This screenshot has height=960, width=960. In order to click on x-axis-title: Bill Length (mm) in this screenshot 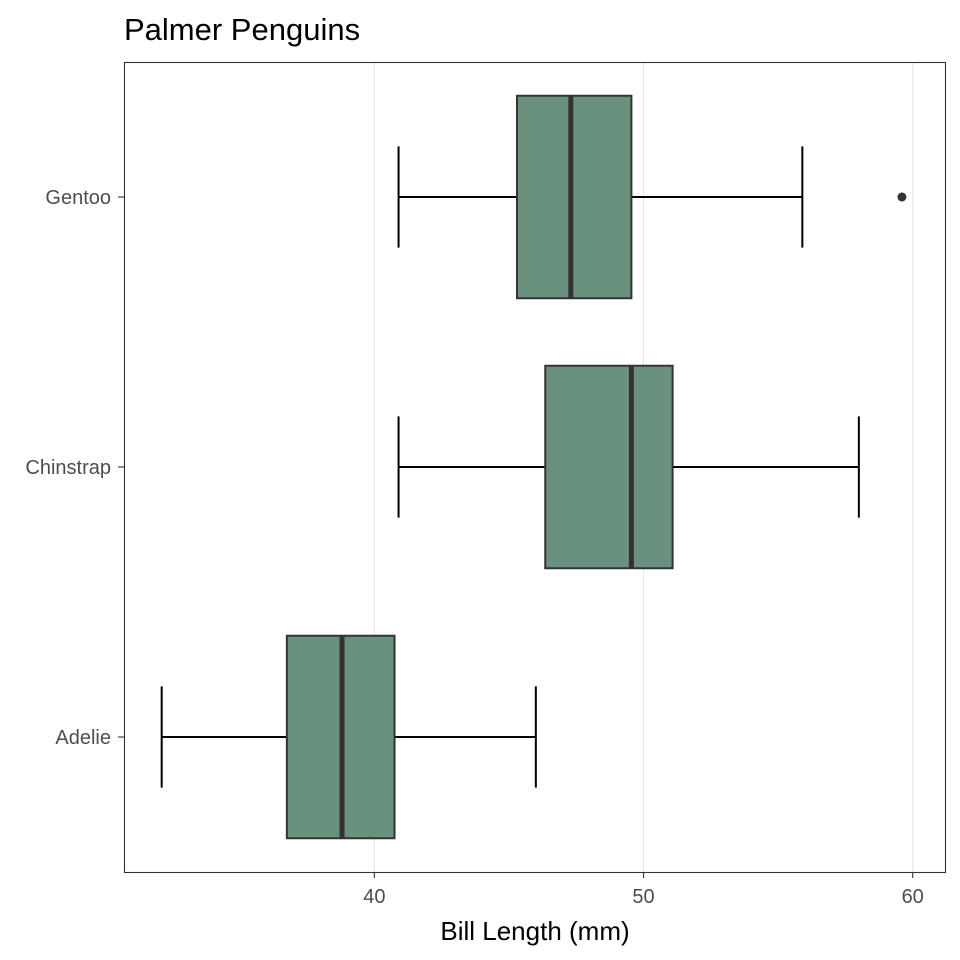, I will do `click(534, 931)`.